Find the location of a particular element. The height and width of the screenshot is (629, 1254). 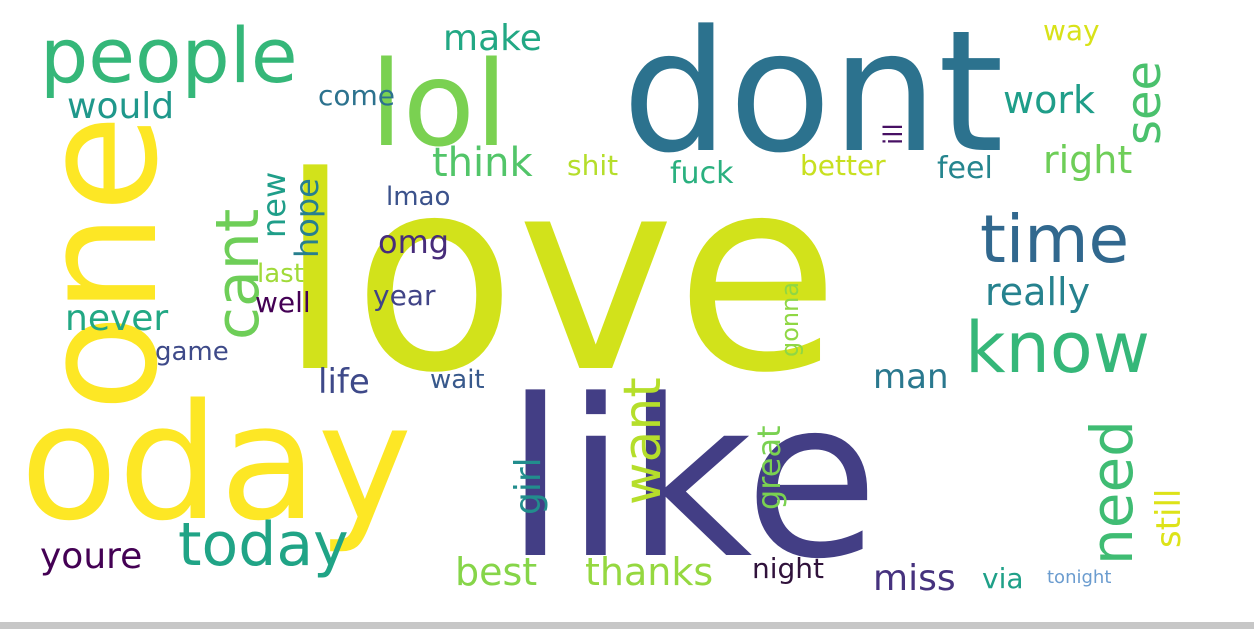

word-shit: shit is located at coordinates (592, 165).